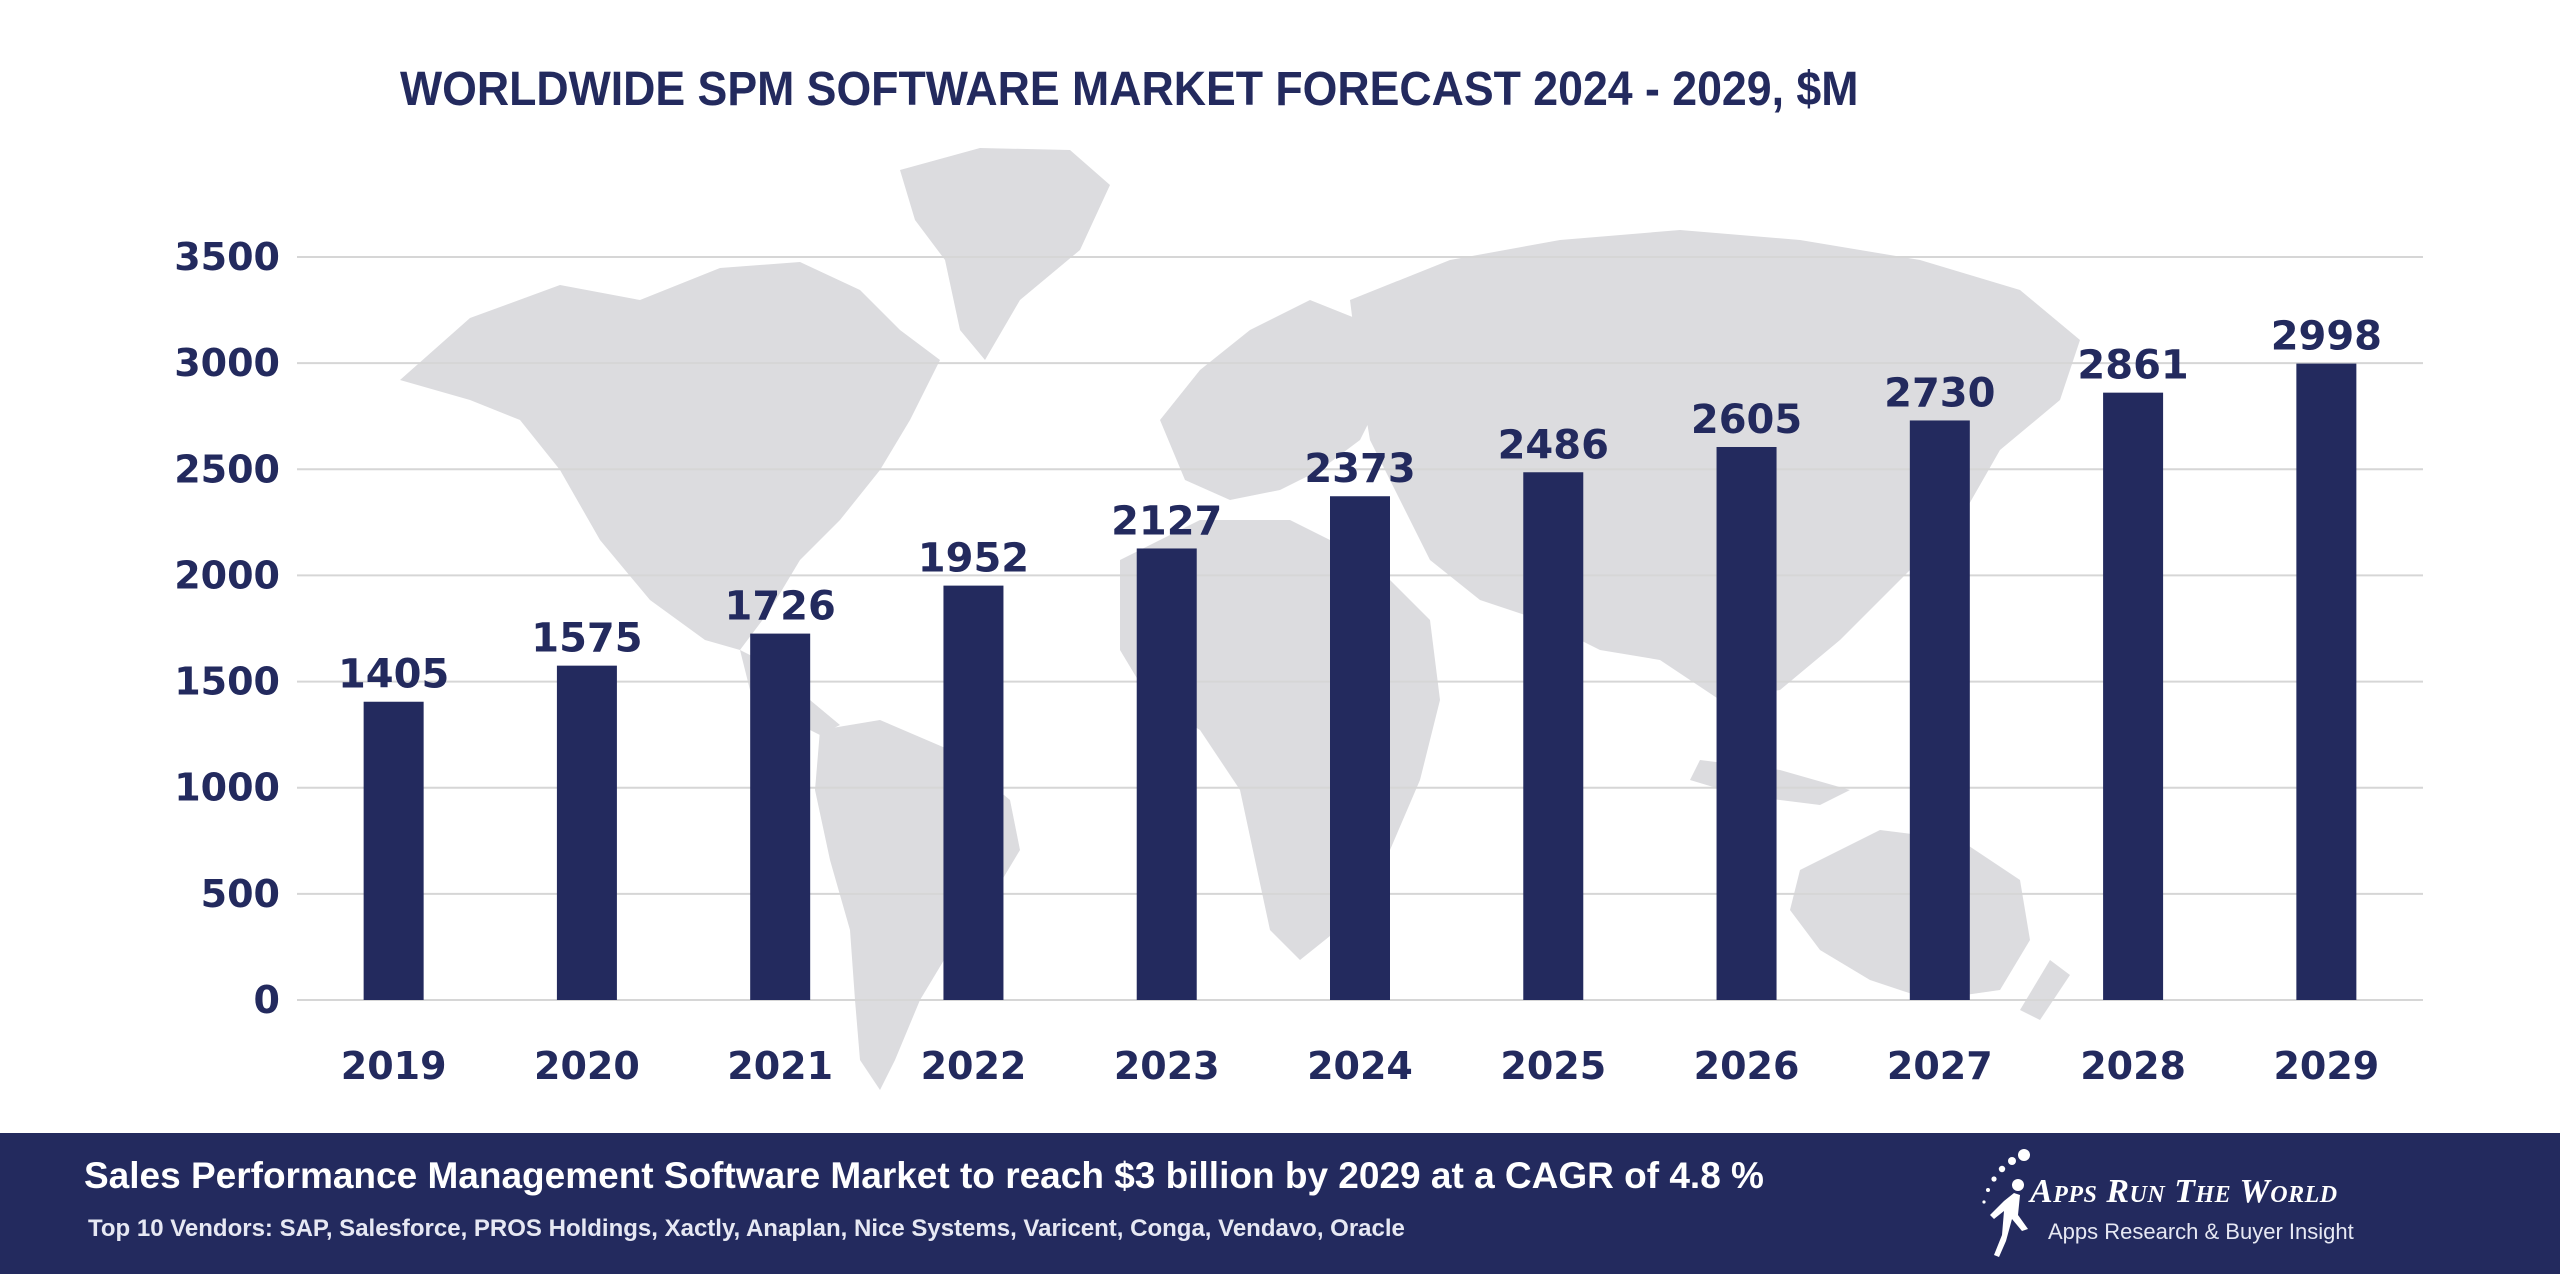 The width and height of the screenshot is (2560, 1274). Describe the element at coordinates (2045, 990) in the screenshot. I see `map-new-zealand` at that location.